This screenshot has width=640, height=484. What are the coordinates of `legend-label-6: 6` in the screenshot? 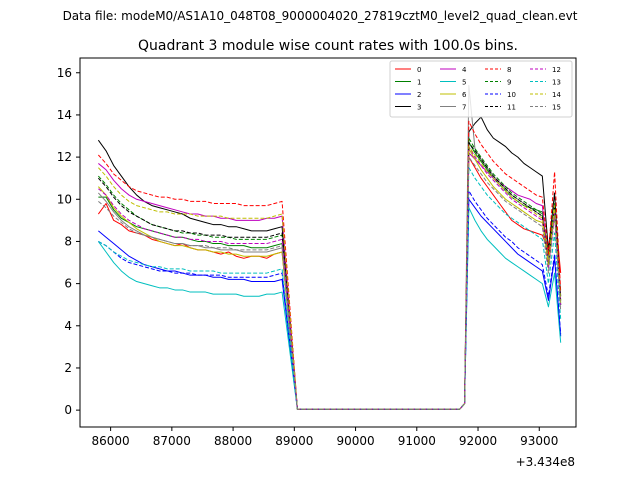 It's located at (464, 95).